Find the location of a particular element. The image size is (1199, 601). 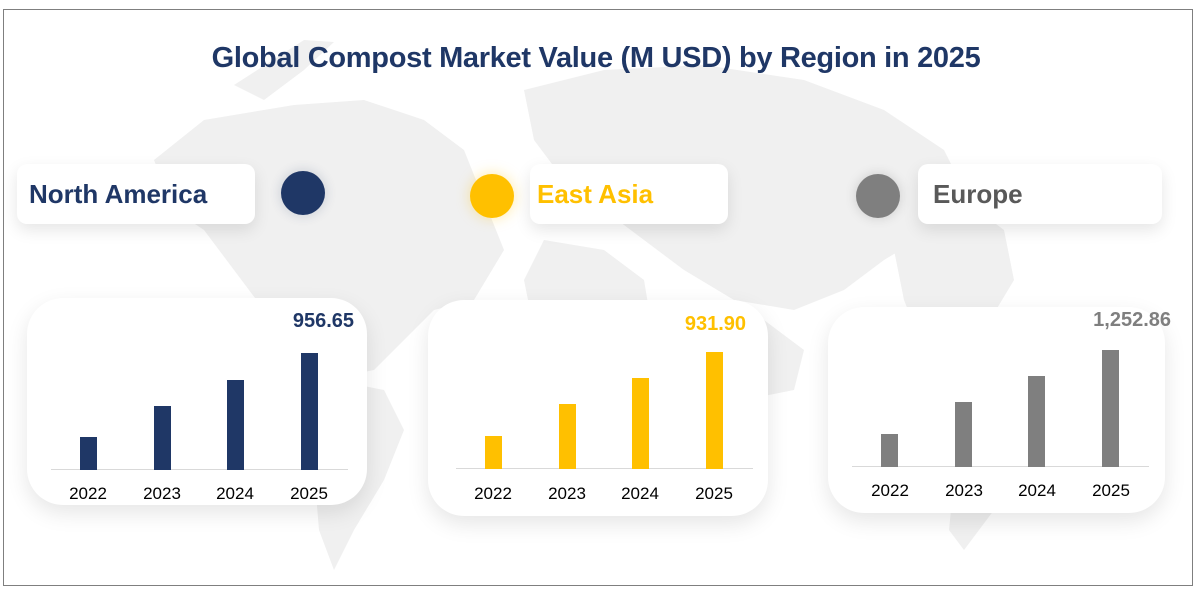

north-america-marker-dot is located at coordinates (303, 193).